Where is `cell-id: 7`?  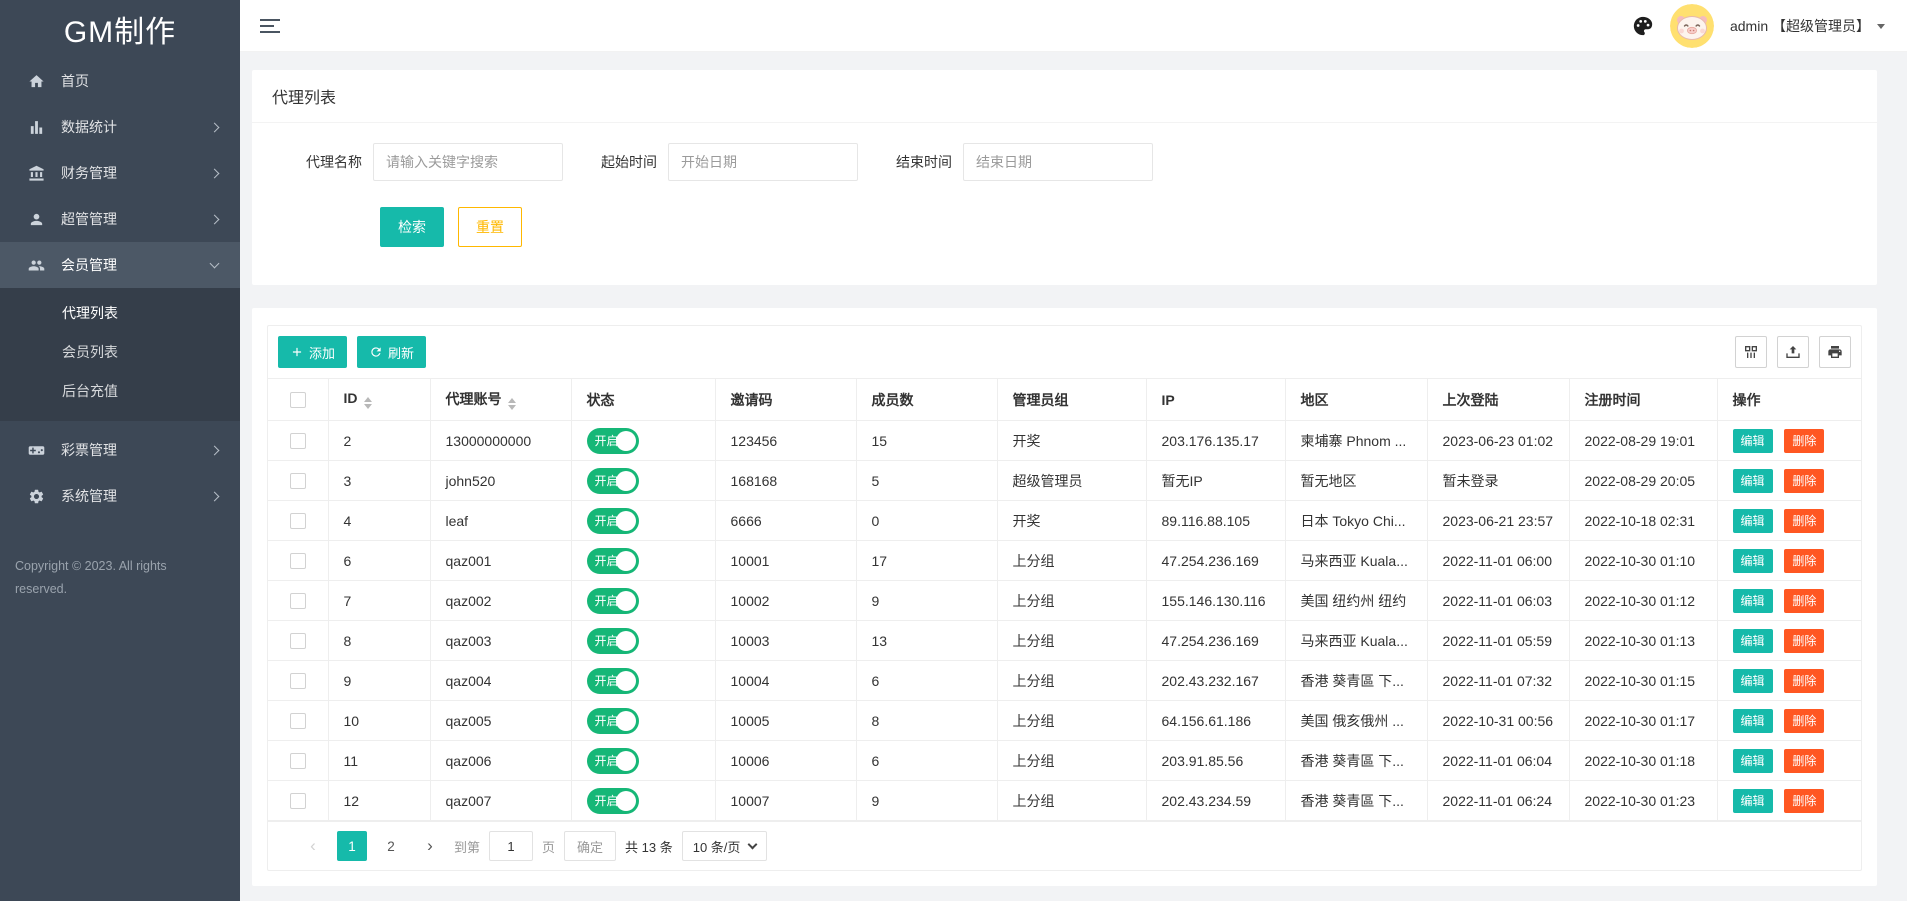
cell-id: 7 is located at coordinates (379, 600).